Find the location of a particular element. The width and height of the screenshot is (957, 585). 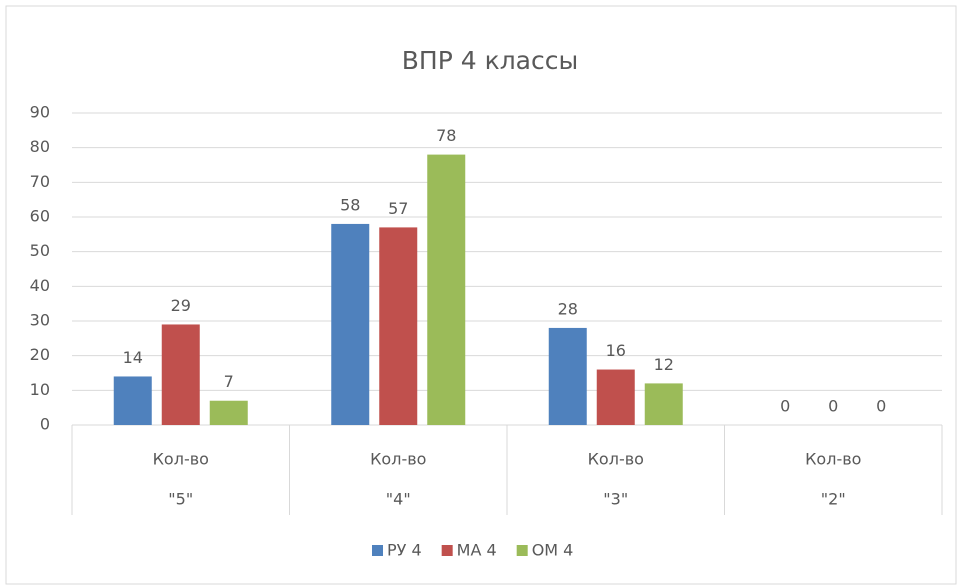

data-label: 12 is located at coordinates (664, 364).